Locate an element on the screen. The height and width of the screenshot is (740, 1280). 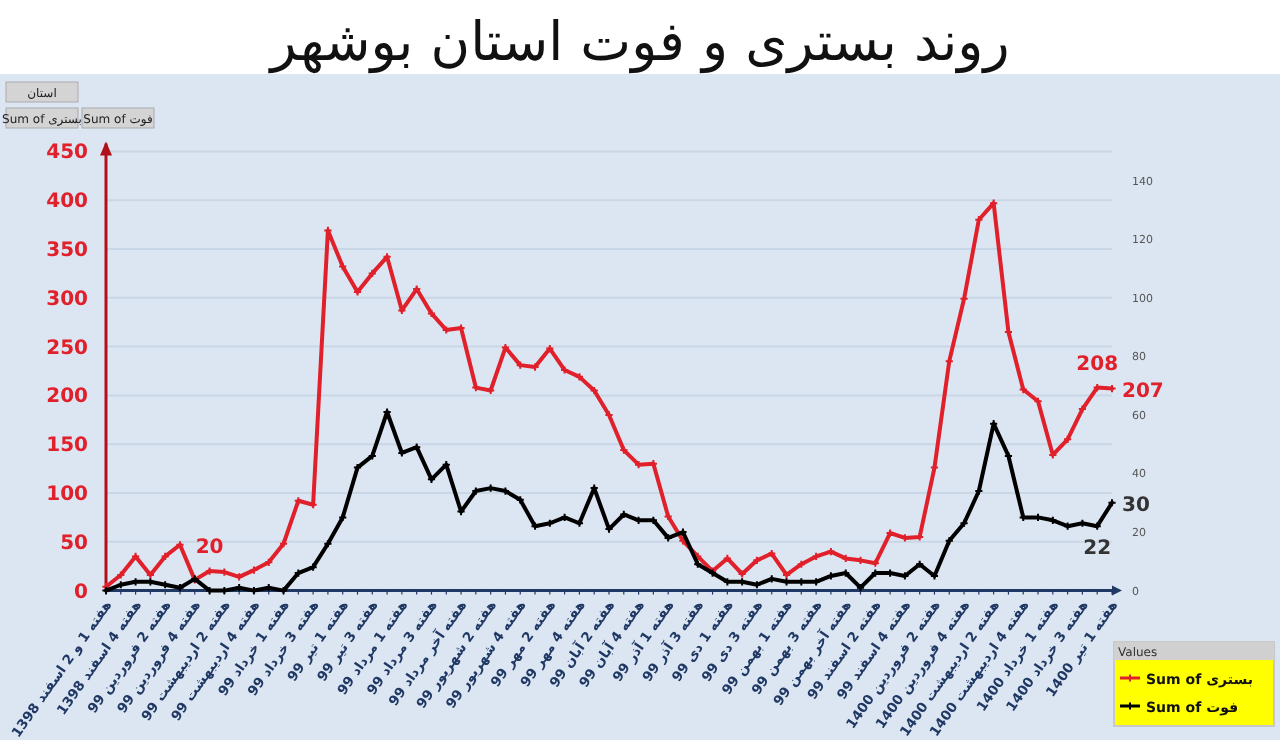
data-label: 207 is located at coordinates (1143, 391).